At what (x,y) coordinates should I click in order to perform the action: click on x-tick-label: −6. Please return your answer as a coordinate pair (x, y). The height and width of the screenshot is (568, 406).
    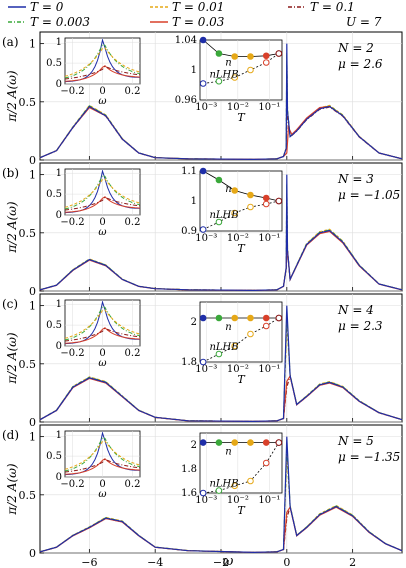
    Looking at the image, I should click on (89, 562).